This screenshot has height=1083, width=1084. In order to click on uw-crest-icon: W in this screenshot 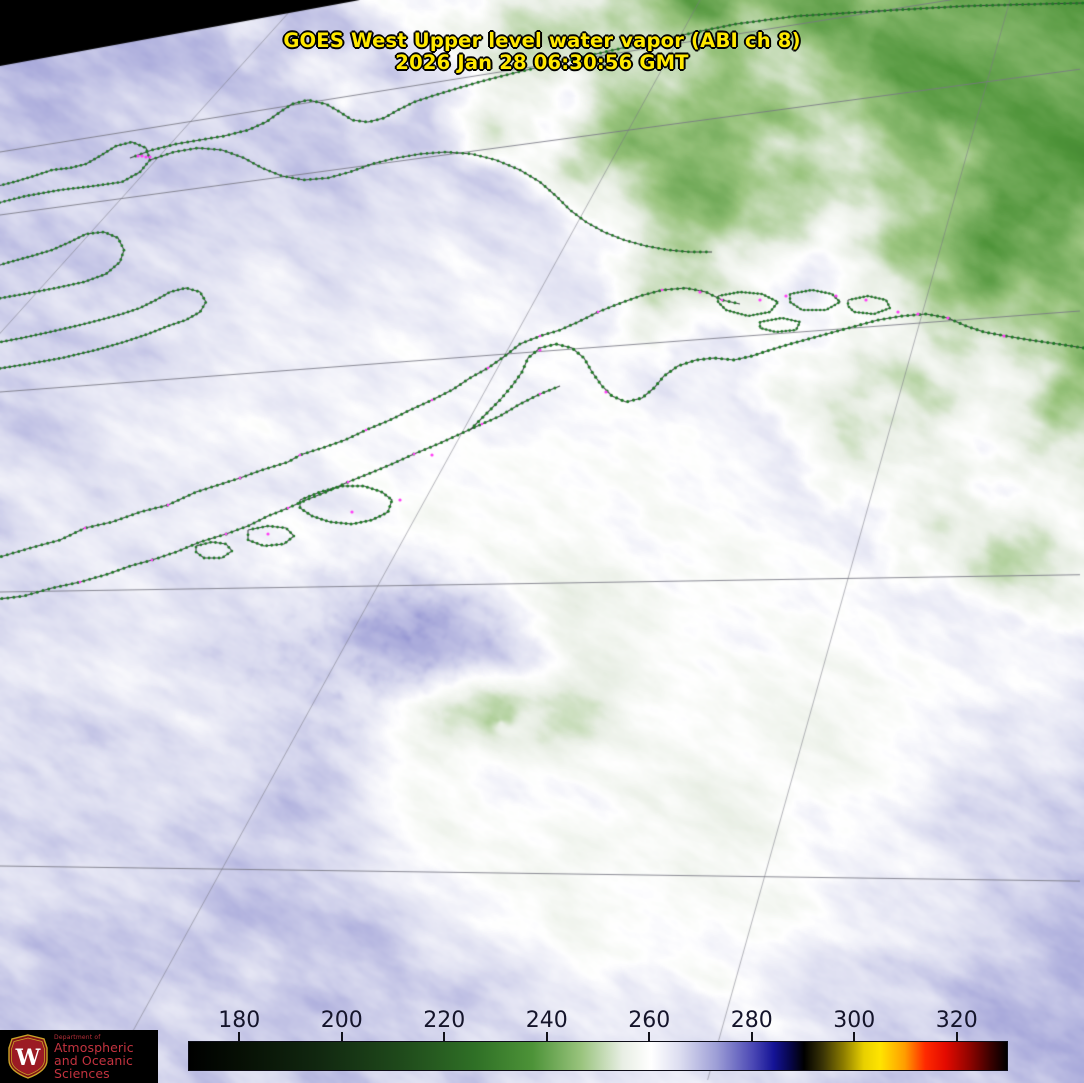, I will do `click(28, 1056)`.